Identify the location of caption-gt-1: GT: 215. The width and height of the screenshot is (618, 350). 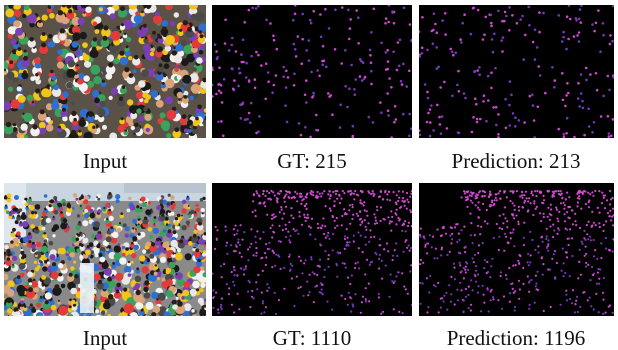
(312, 161).